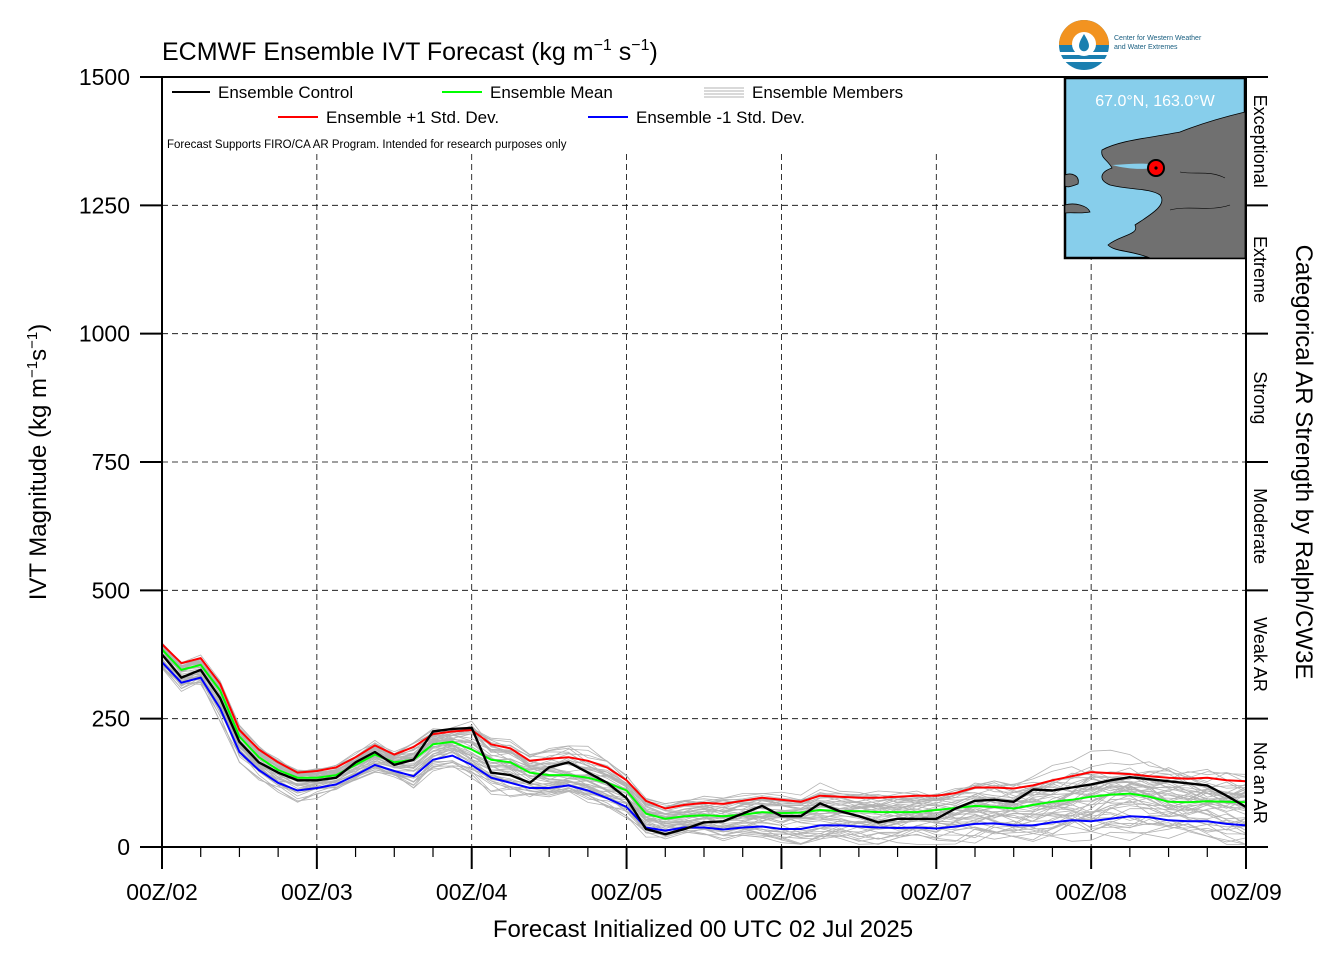 This screenshot has width=1336, height=962. I want to click on legend-label-members: Ensemble Members, so click(827, 92).